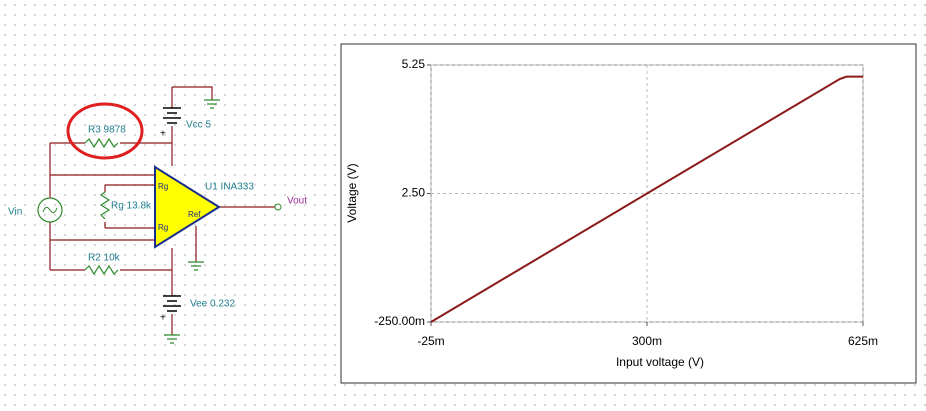  What do you see at coordinates (198, 125) in the screenshot?
I see `label: Vcc 5` at bounding box center [198, 125].